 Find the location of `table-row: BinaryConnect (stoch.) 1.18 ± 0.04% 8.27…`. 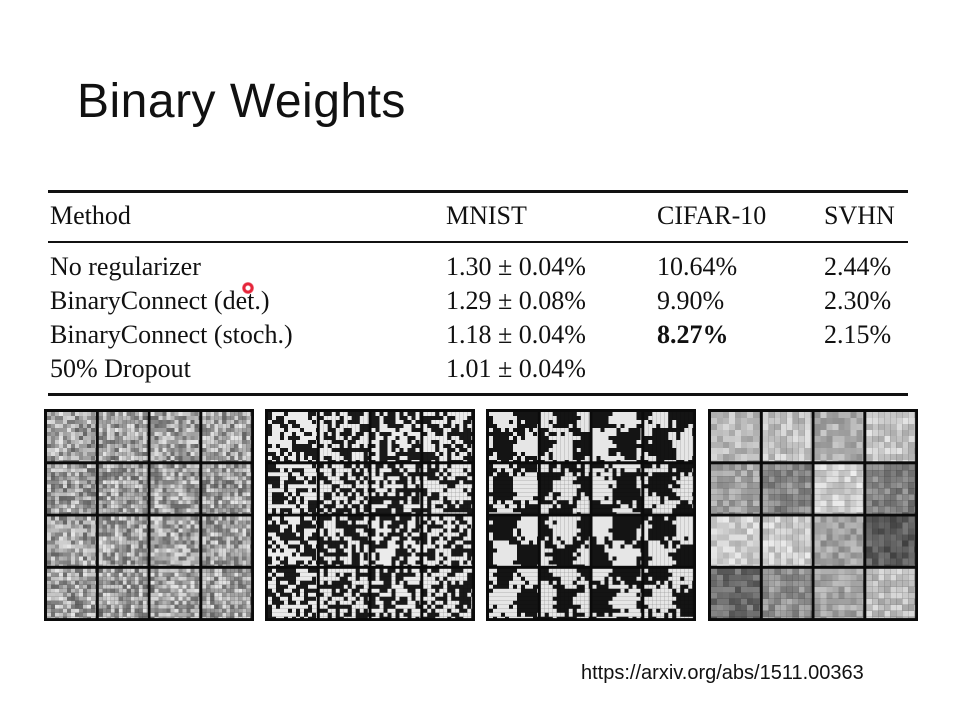

table-row: BinaryConnect (stoch.) 1.18 ± 0.04% 8.27… is located at coordinates (478, 335).